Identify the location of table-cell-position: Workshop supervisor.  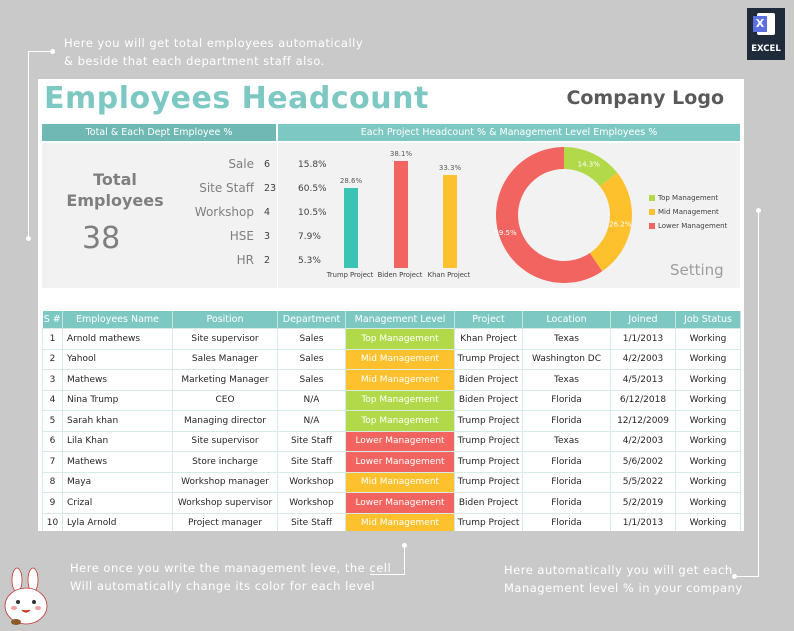
(225, 503).